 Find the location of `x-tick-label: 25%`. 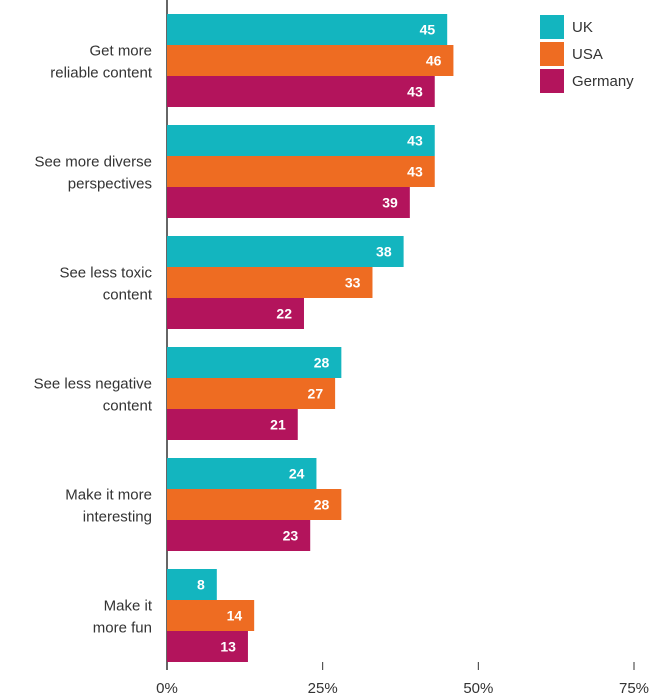

x-tick-label: 25% is located at coordinates (323, 687).